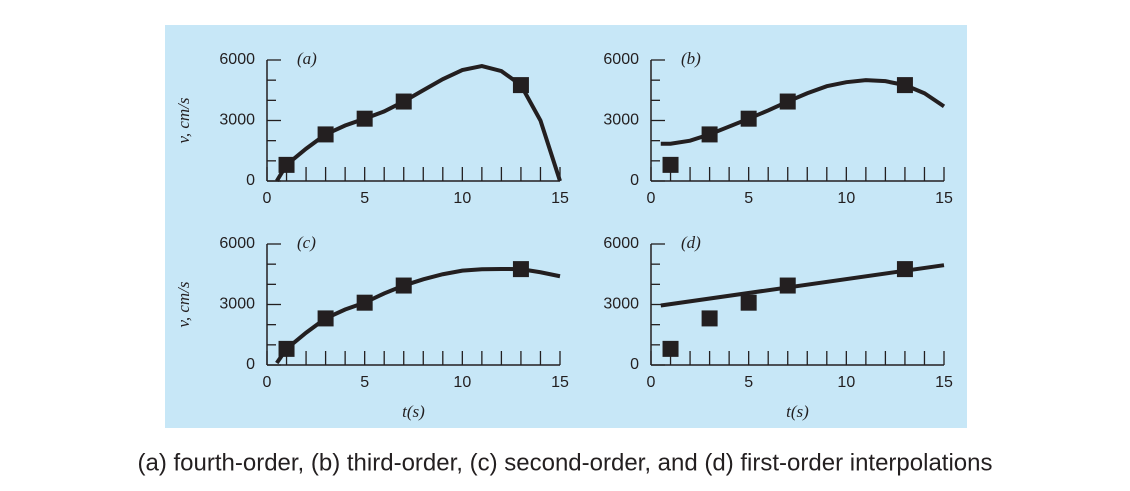 This screenshot has height=491, width=1130. I want to click on panel-label: (a), so click(307, 58).